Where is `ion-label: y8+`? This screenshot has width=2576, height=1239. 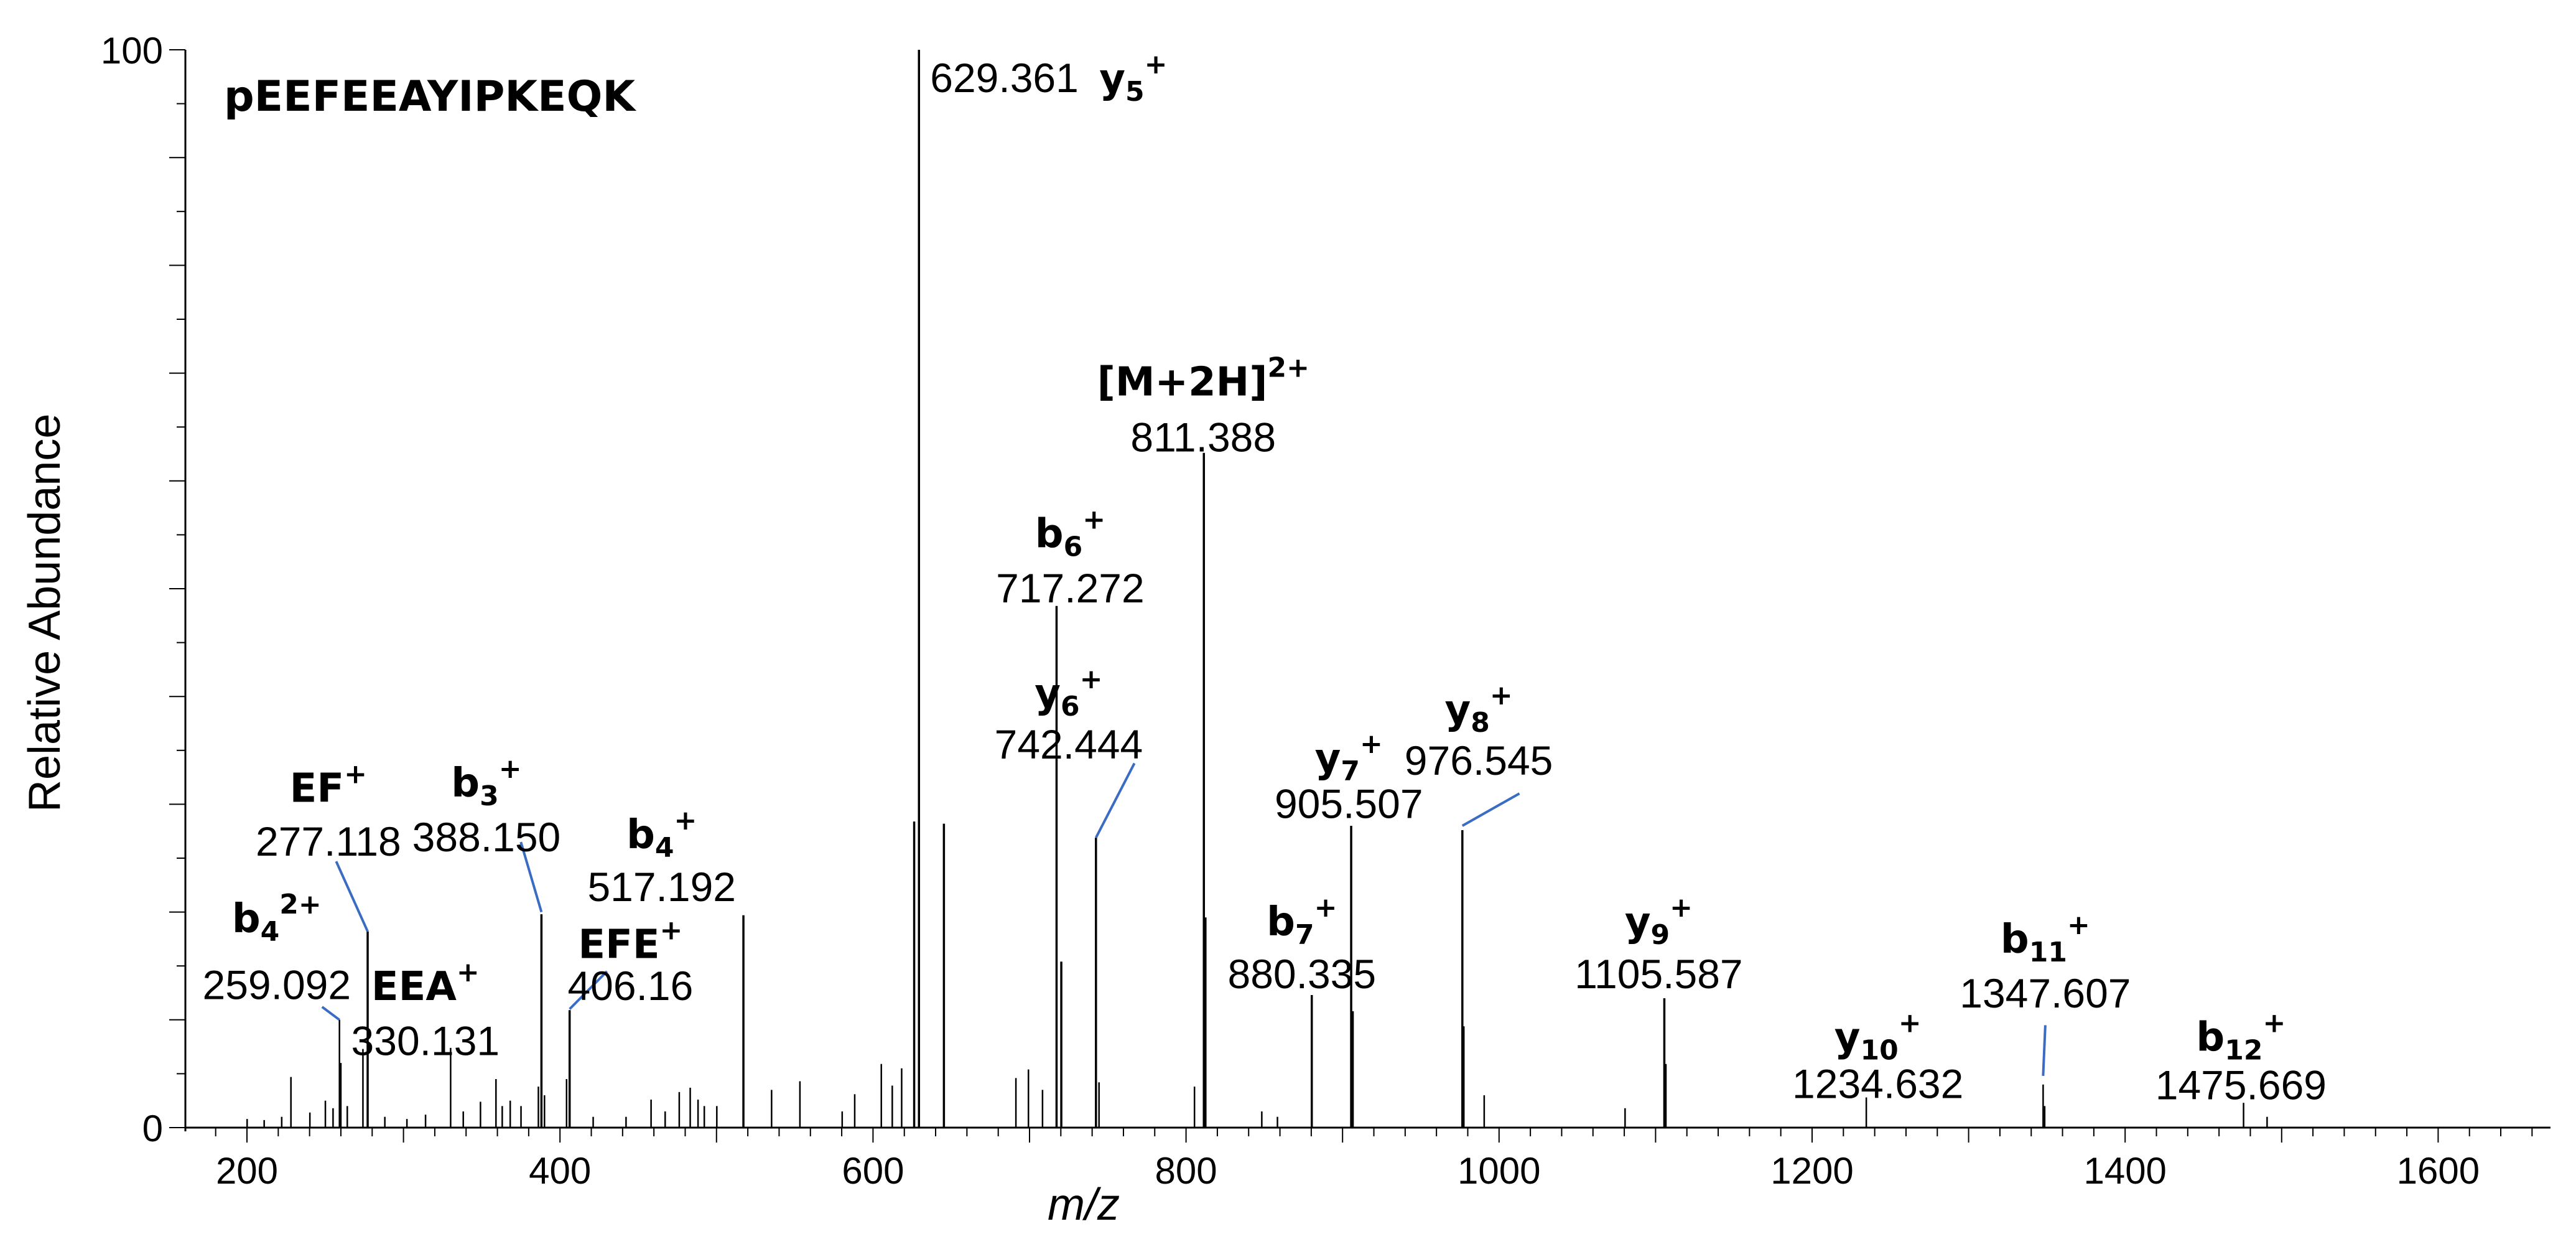
ion-label: y8+ is located at coordinates (1478, 709).